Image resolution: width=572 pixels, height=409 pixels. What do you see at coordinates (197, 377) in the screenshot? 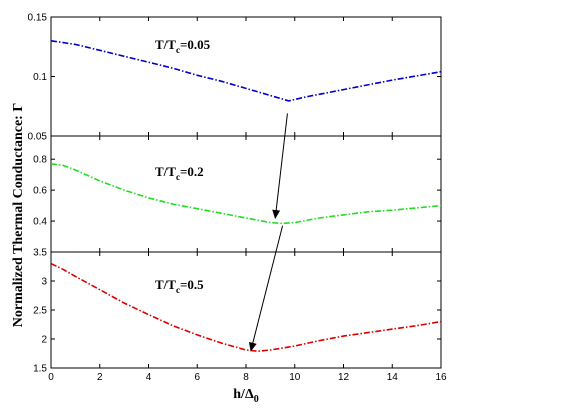
I see `x-tick-label-3: 6` at bounding box center [197, 377].